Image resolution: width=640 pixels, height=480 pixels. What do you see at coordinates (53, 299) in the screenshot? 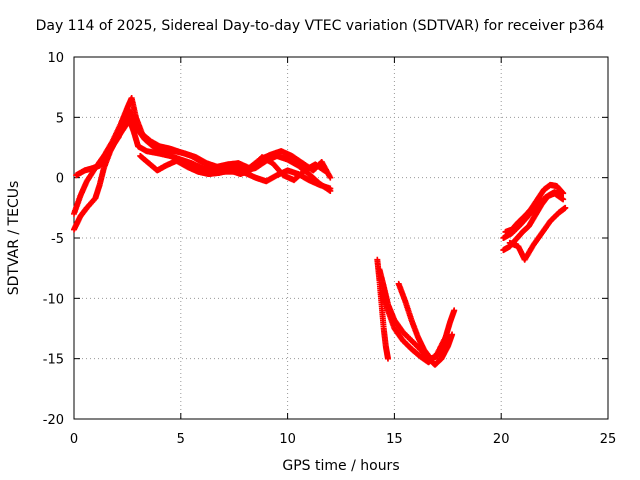
I see `y-tick-label: -10` at bounding box center [53, 299].